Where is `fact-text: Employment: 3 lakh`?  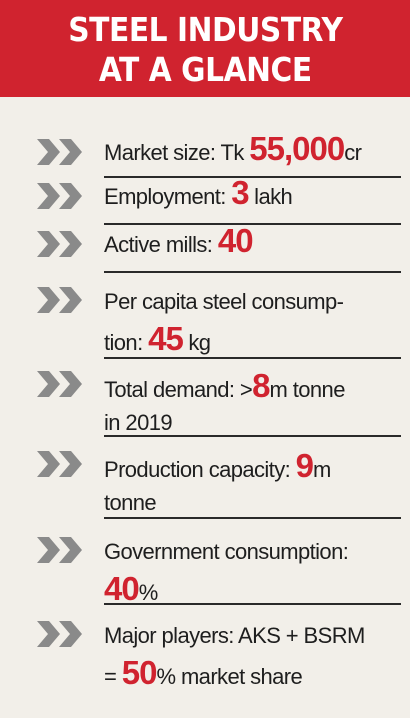
fact-text: Employment: 3 lakh is located at coordinates (254, 192).